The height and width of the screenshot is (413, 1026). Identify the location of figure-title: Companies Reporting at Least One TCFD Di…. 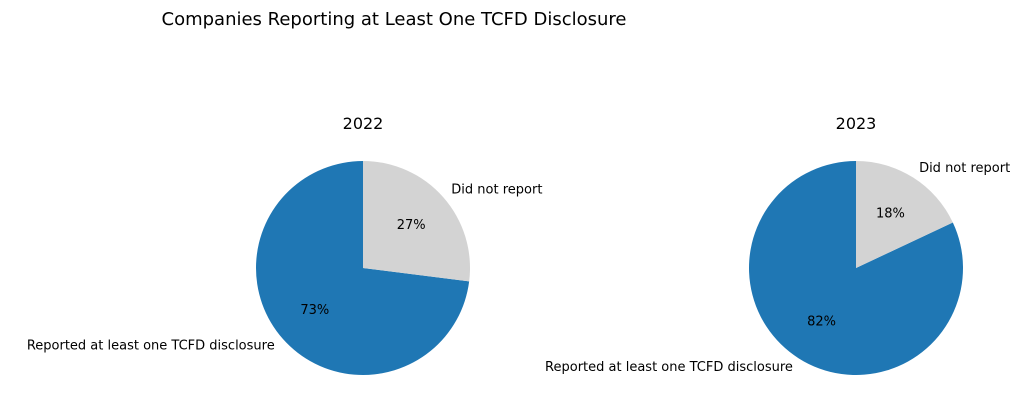
(394, 19).